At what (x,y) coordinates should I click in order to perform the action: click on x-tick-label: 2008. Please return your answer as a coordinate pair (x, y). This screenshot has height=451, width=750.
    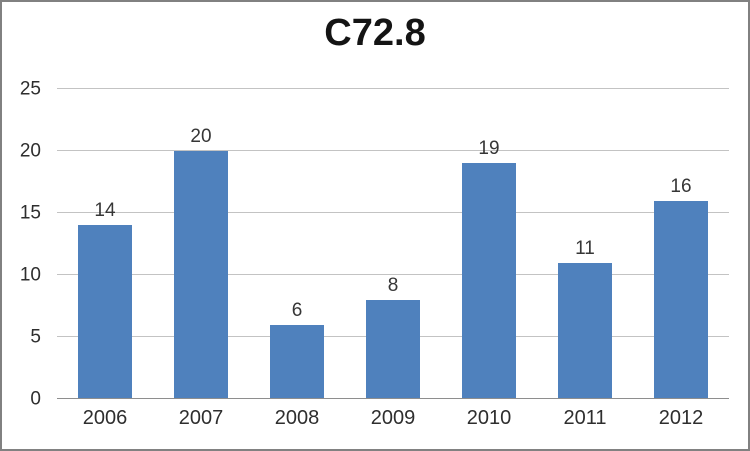
    Looking at the image, I should click on (297, 418).